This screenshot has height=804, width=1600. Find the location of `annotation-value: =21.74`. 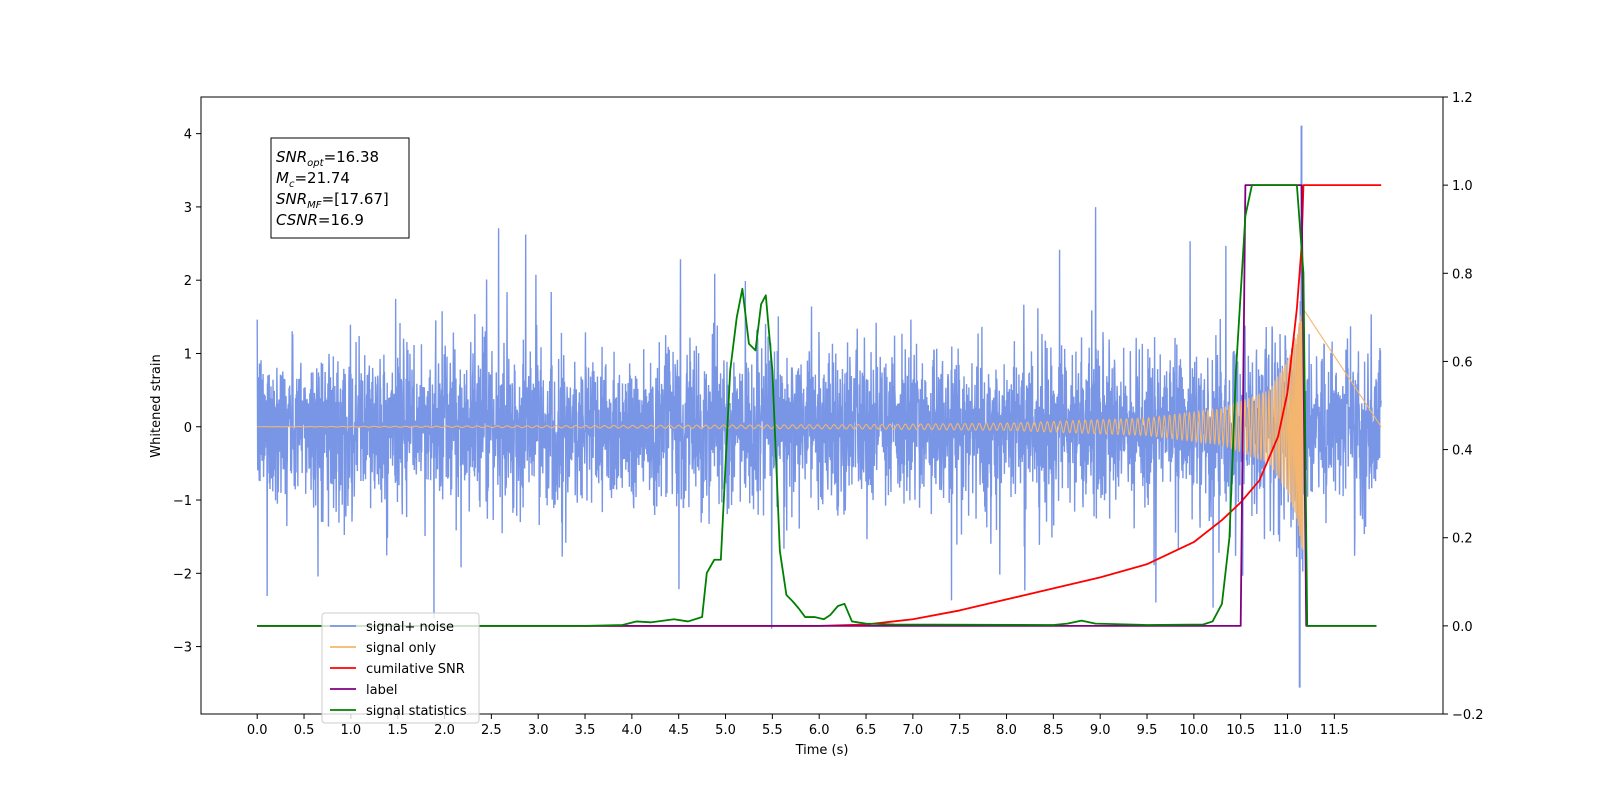

annotation-value: =21.74 is located at coordinates (322, 178).